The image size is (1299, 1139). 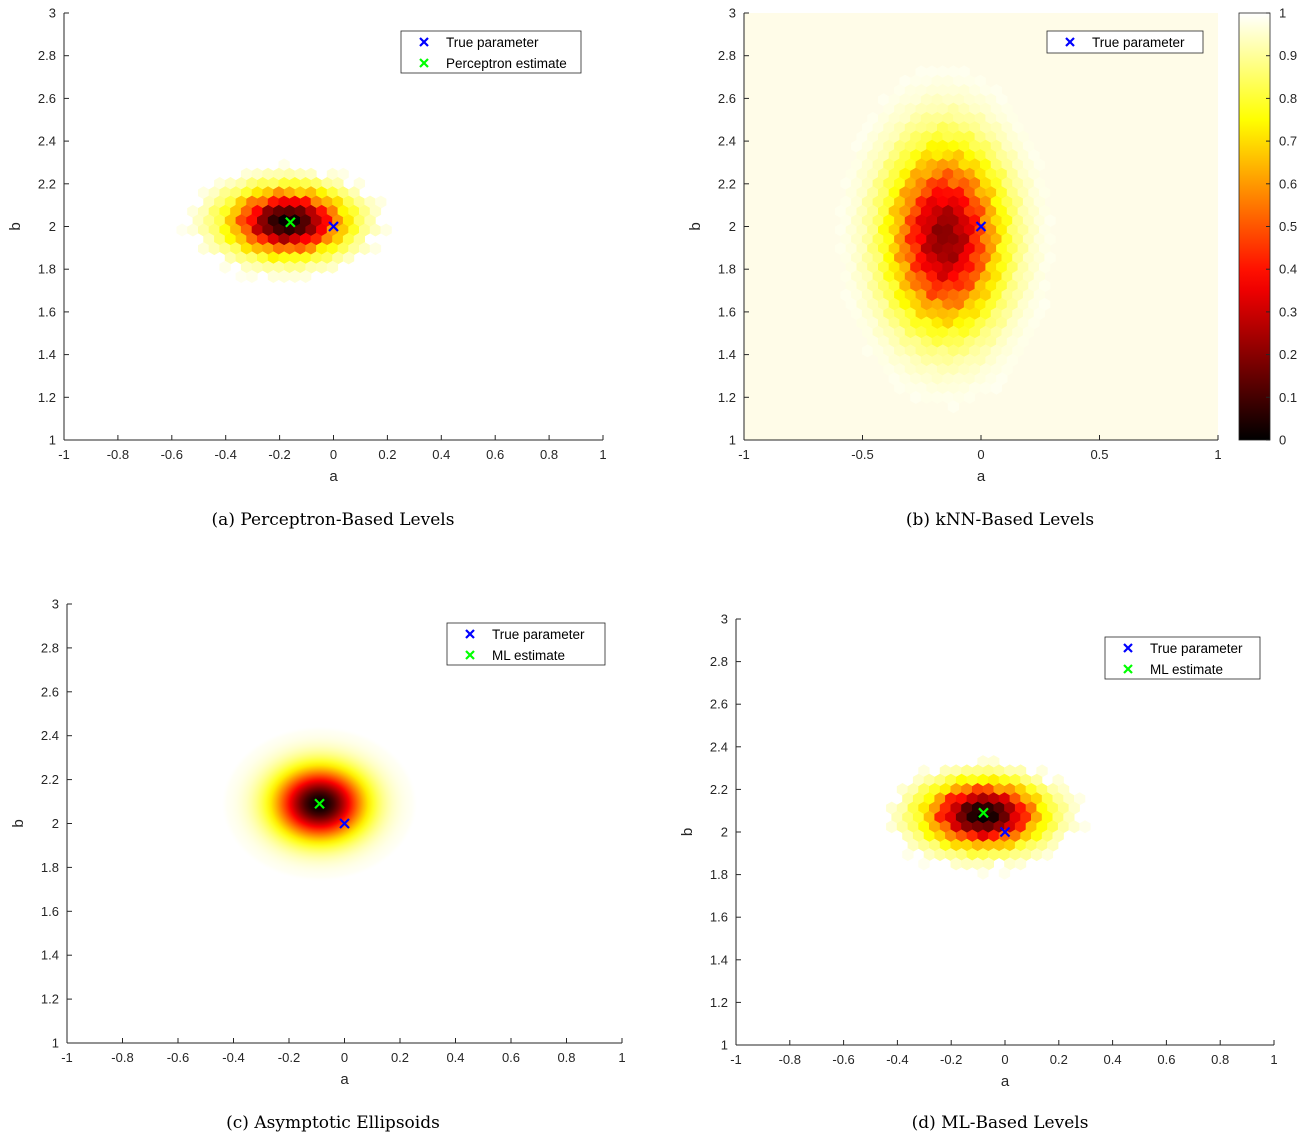 What do you see at coordinates (1000, 520) in the screenshot?
I see `panel-caption: (b) kNN-Based Levels` at bounding box center [1000, 520].